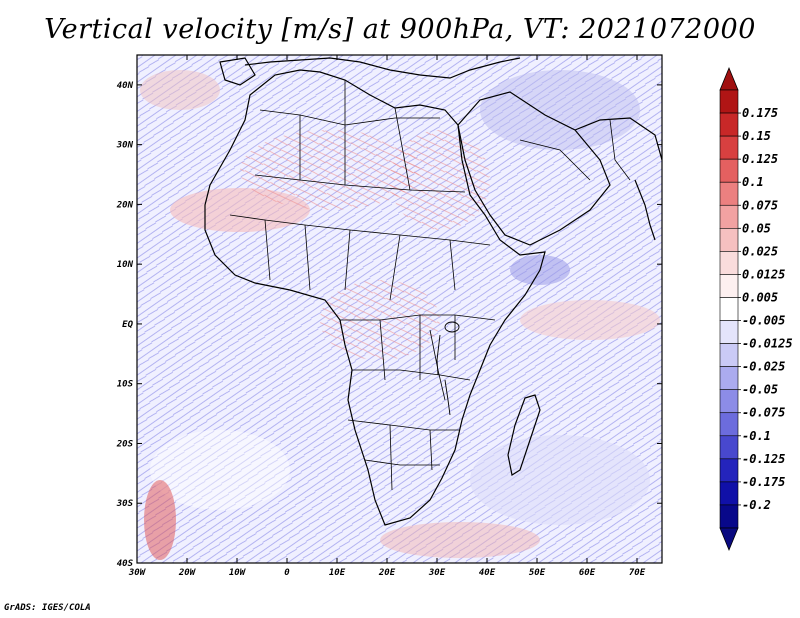 The image size is (800, 618). Describe the element at coordinates (753, 182) in the screenshot. I see `colorbar-label: 0.1` at that location.